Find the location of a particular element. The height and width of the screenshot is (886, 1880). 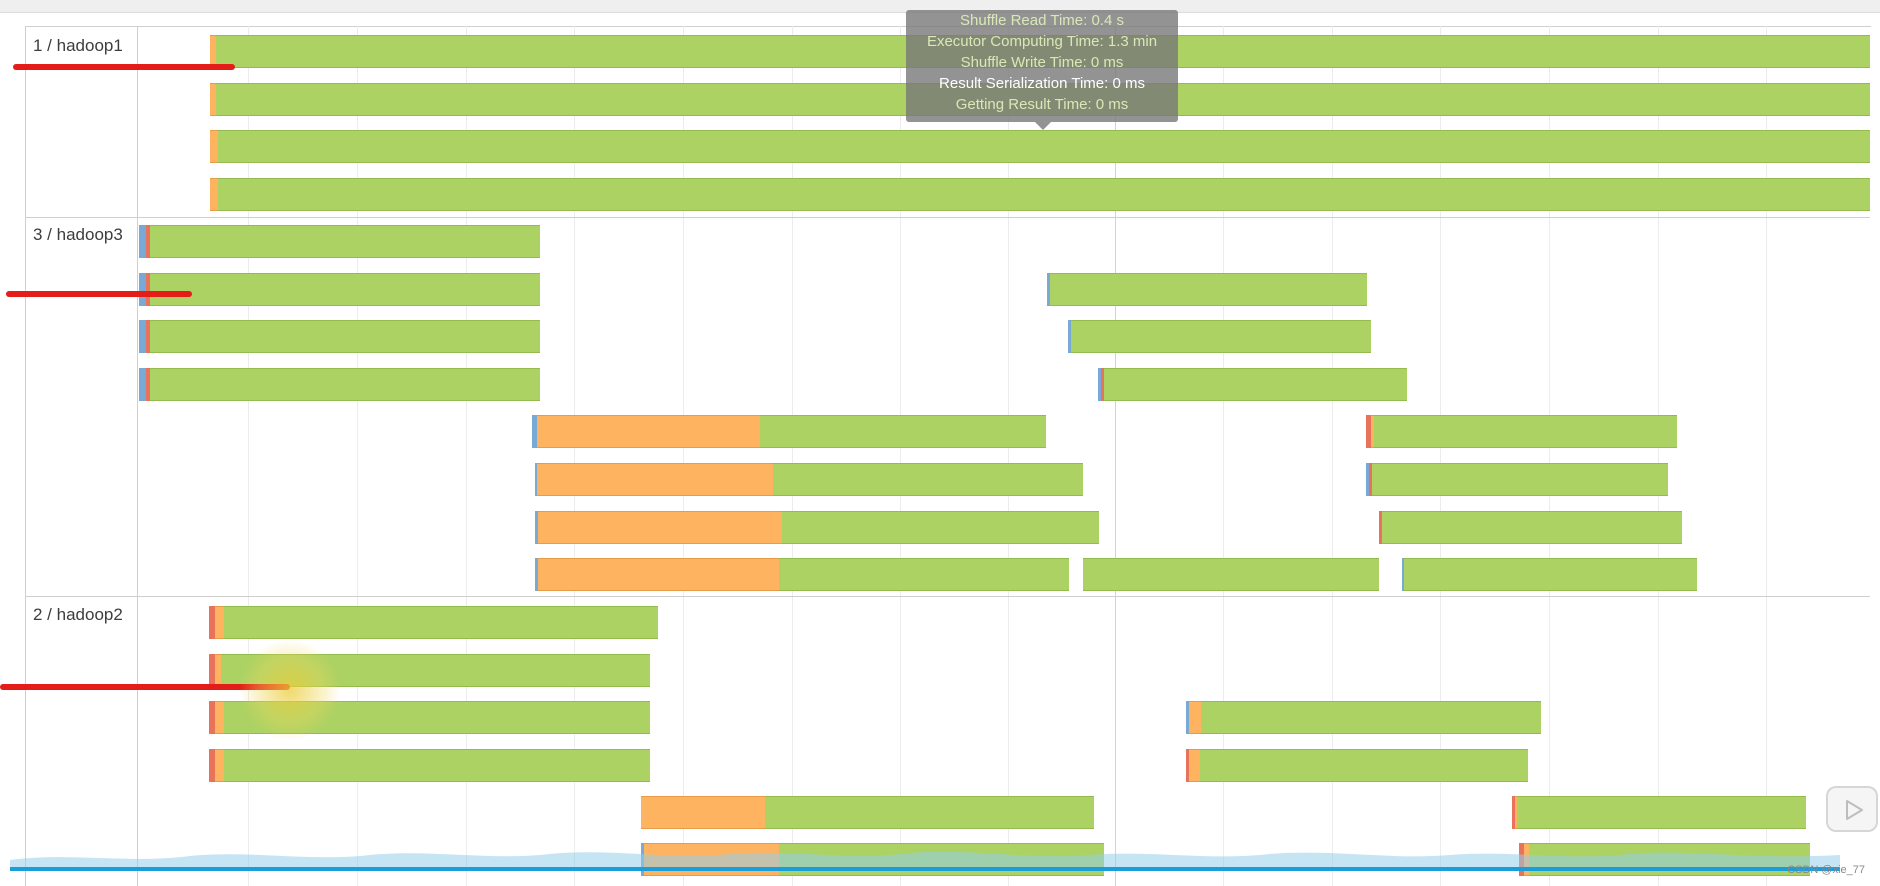

watermark: CSDN @xie_77 is located at coordinates (1826, 870).